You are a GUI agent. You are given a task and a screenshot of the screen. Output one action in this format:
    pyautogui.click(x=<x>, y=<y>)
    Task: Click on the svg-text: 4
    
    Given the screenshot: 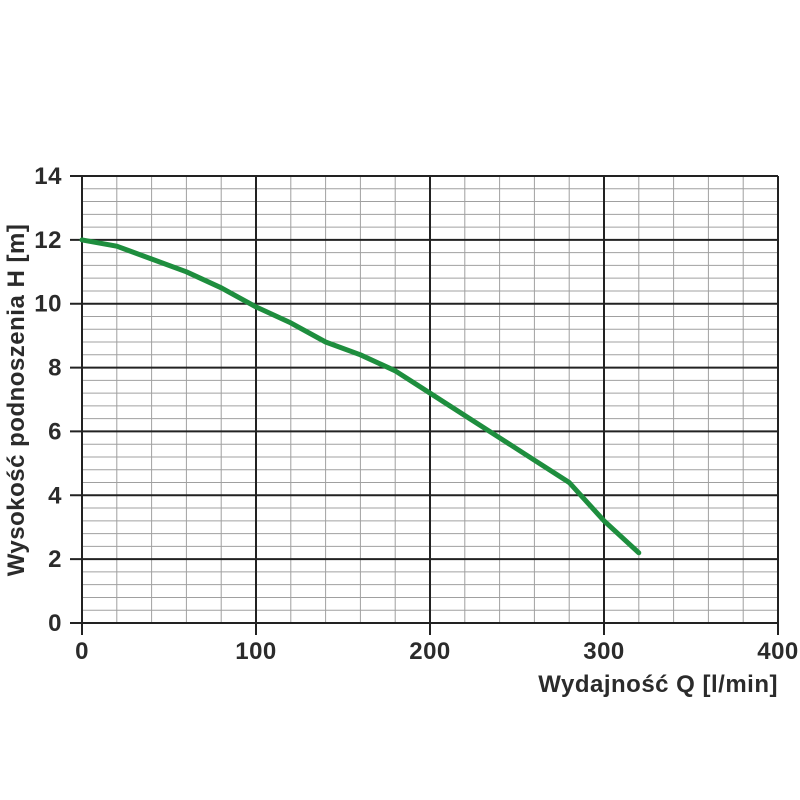 What is the action you would take?
    pyautogui.click(x=55, y=495)
    